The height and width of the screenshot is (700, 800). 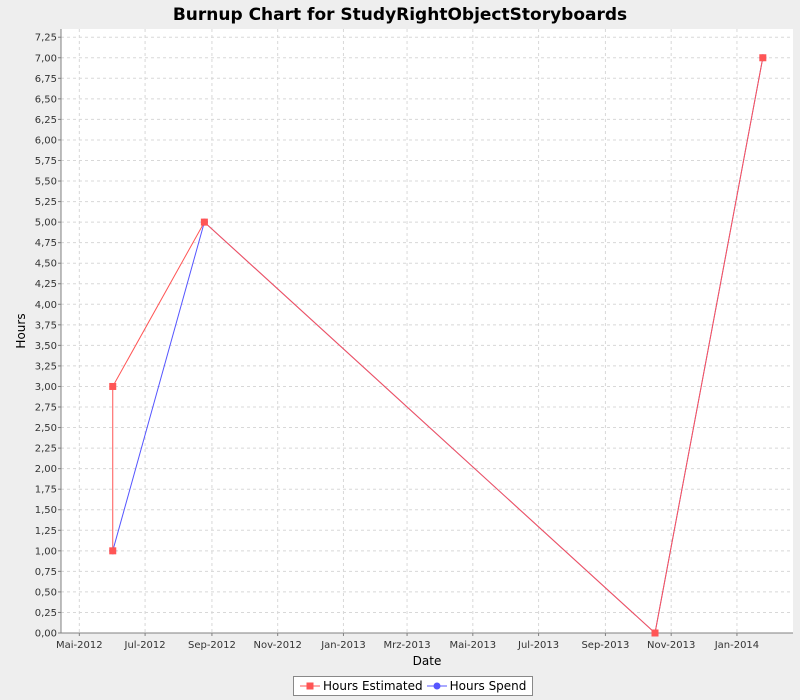 I want to click on x-tick-label: Nov-2013, so click(x=671, y=645).